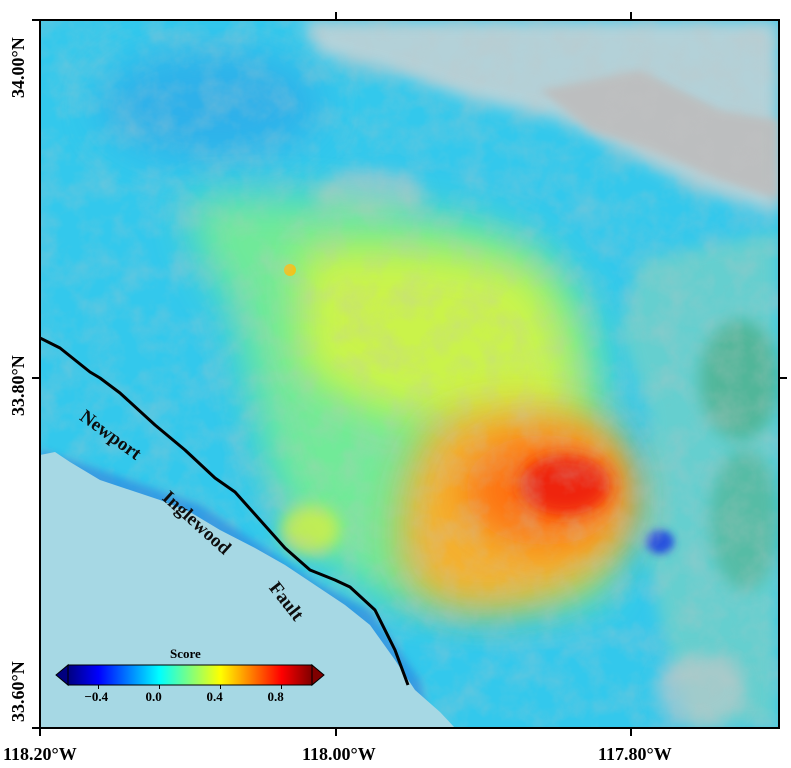  What do you see at coordinates (339, 754) in the screenshot?
I see `x-tick-label: 118.00°W` at bounding box center [339, 754].